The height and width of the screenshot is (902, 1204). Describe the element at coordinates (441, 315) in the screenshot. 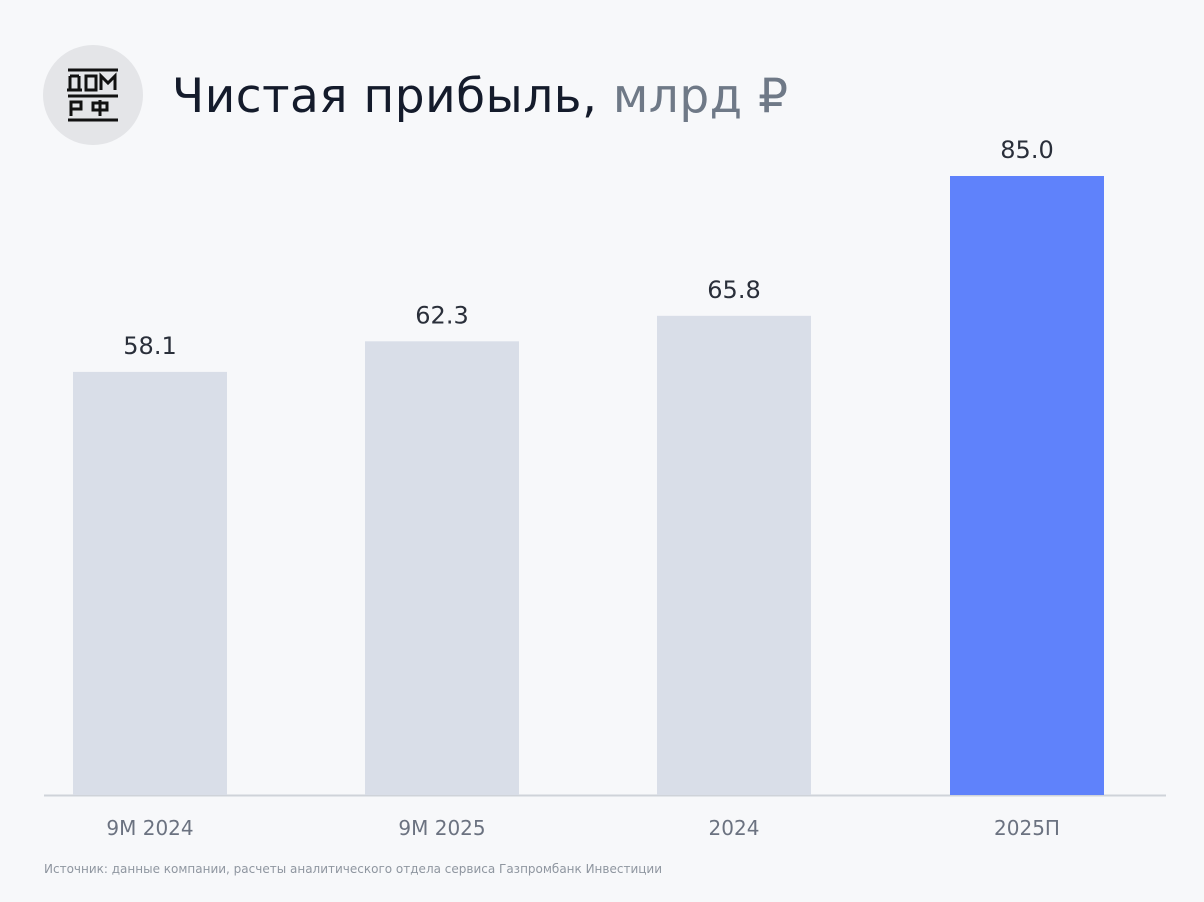

I see `value-label-1: 62.3` at that location.